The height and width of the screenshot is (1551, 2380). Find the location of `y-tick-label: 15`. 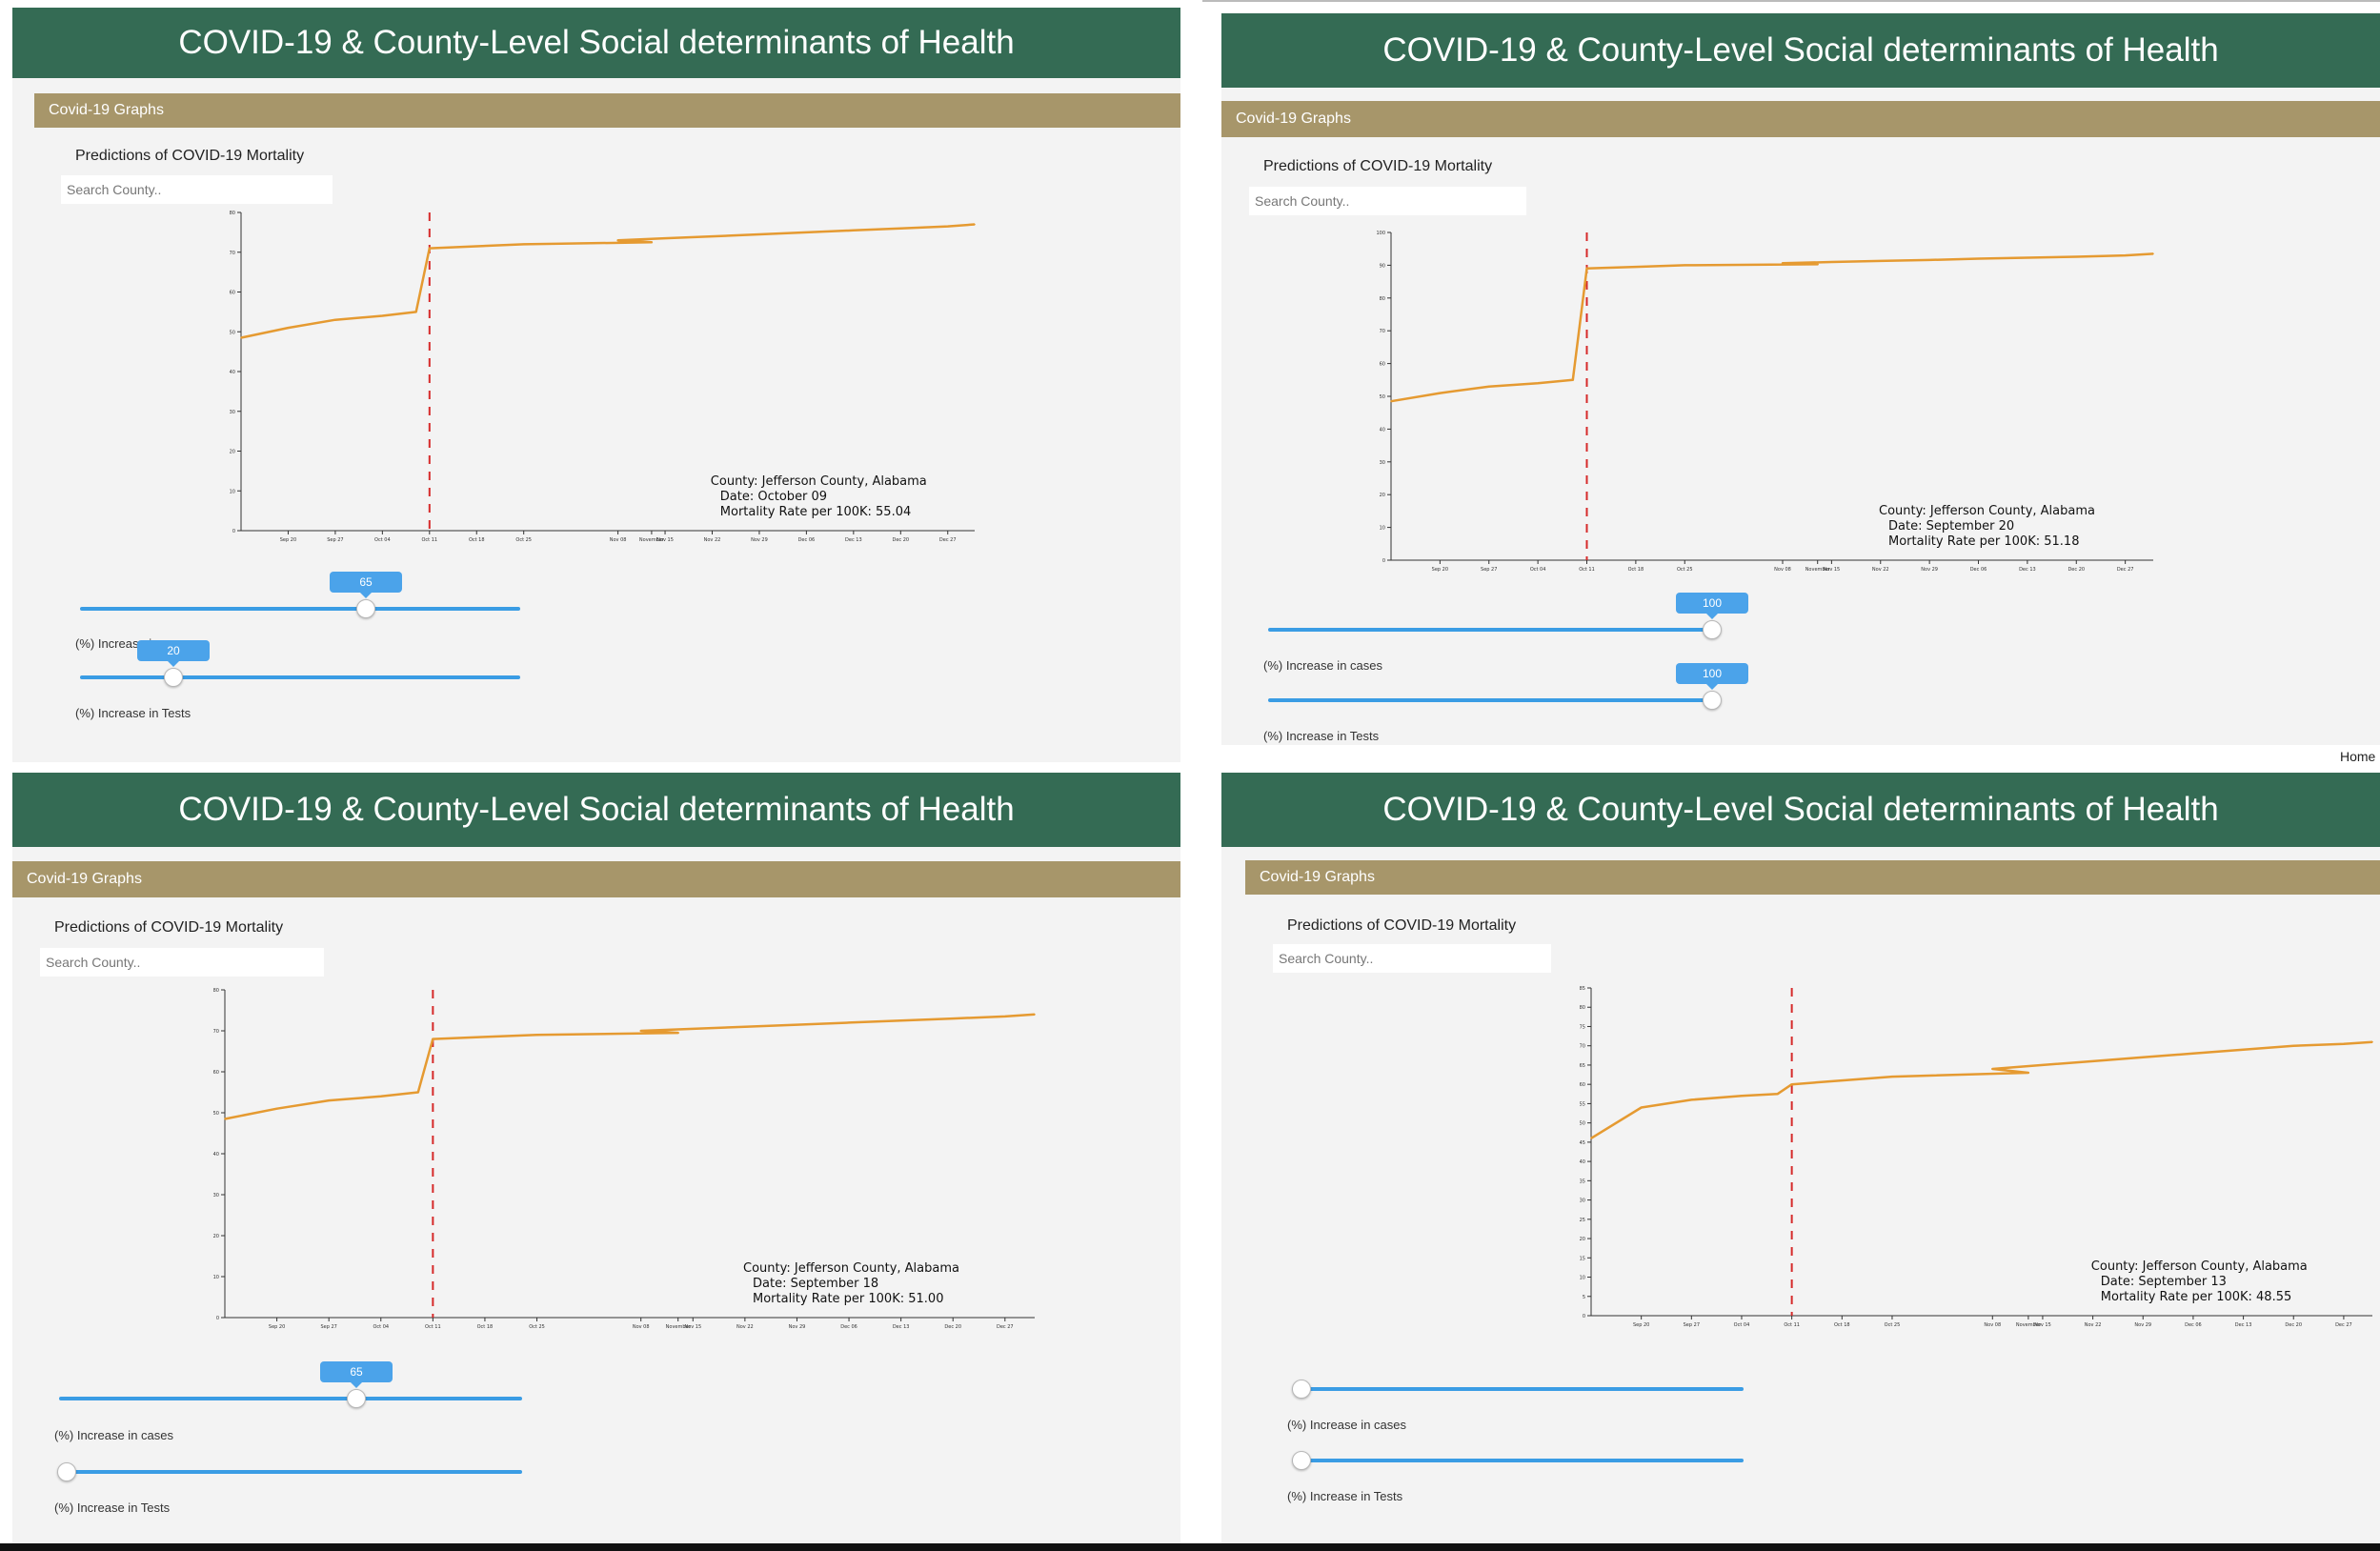

y-tick-label: 15 is located at coordinates (1583, 1258).